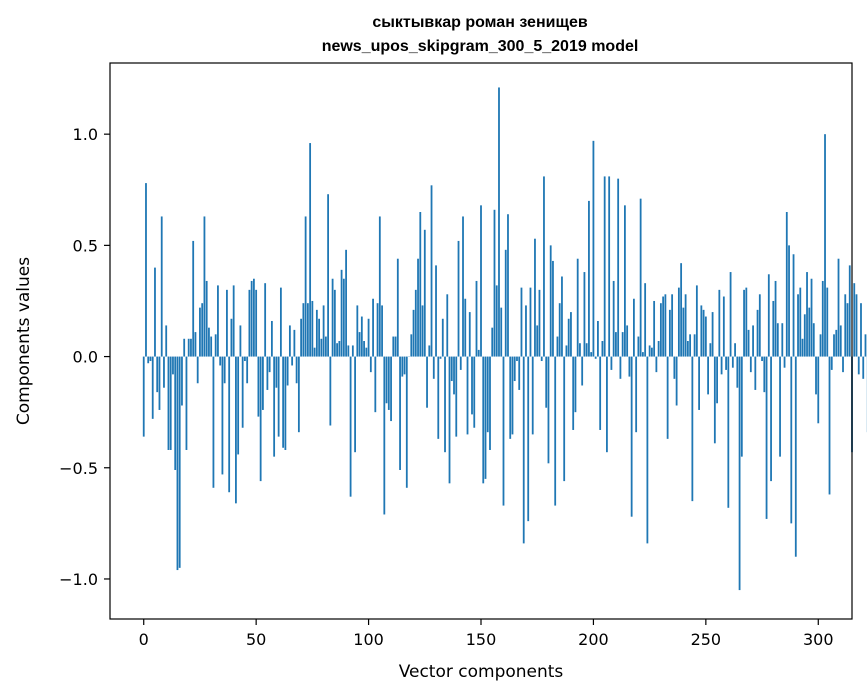  Describe the element at coordinates (480, 46) in the screenshot. I see `chart-title-line-2: news_upos_skipgram_300_5_2019 model` at that location.